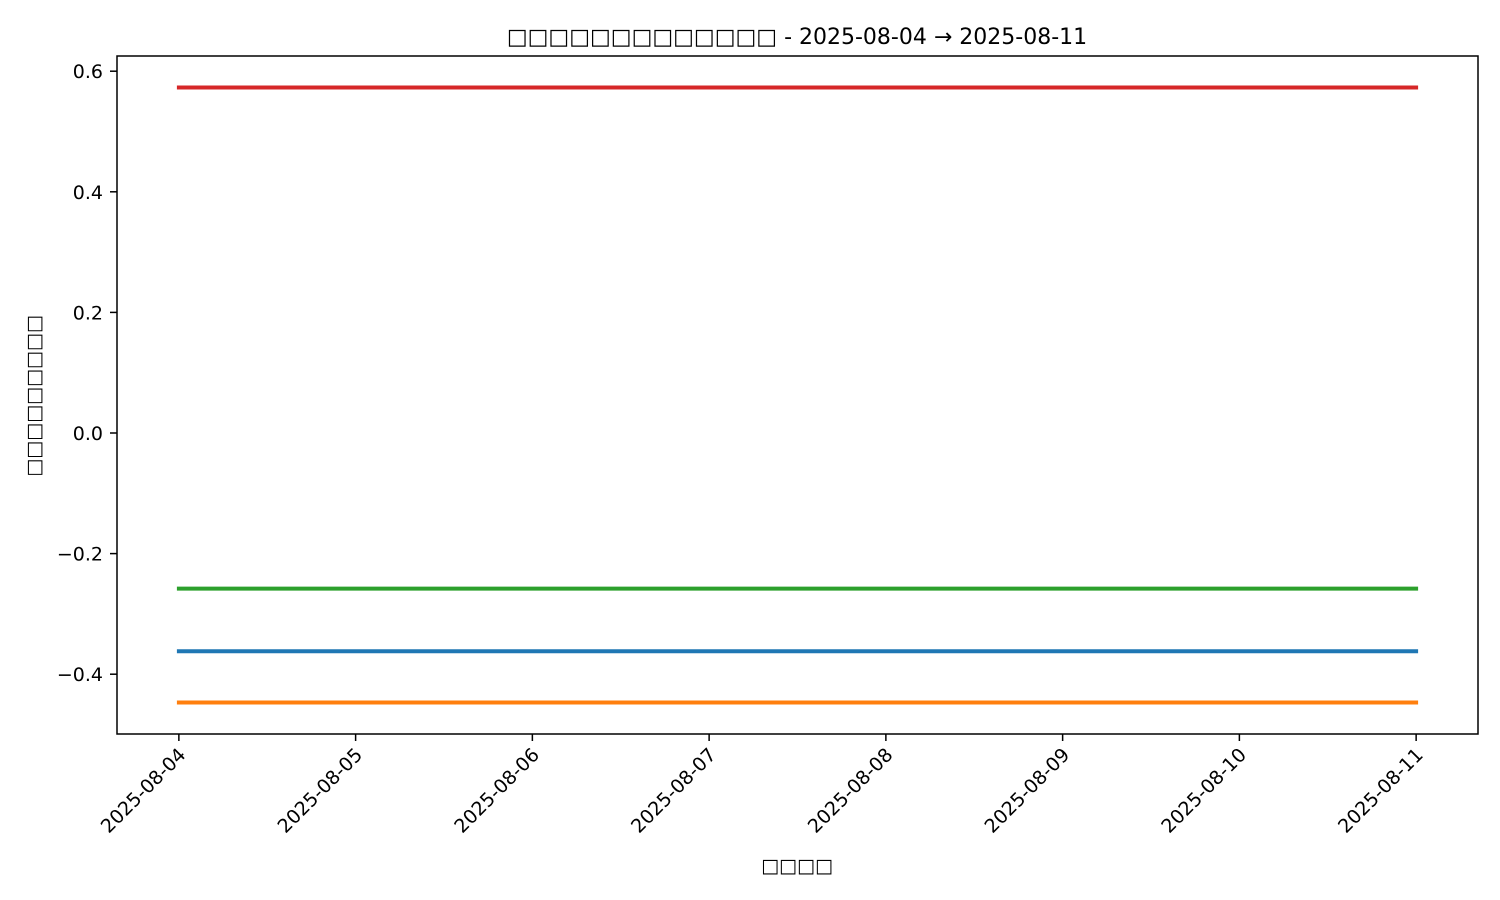  Describe the element at coordinates (88, 313) in the screenshot. I see `y-tick-label: 0.2` at that location.